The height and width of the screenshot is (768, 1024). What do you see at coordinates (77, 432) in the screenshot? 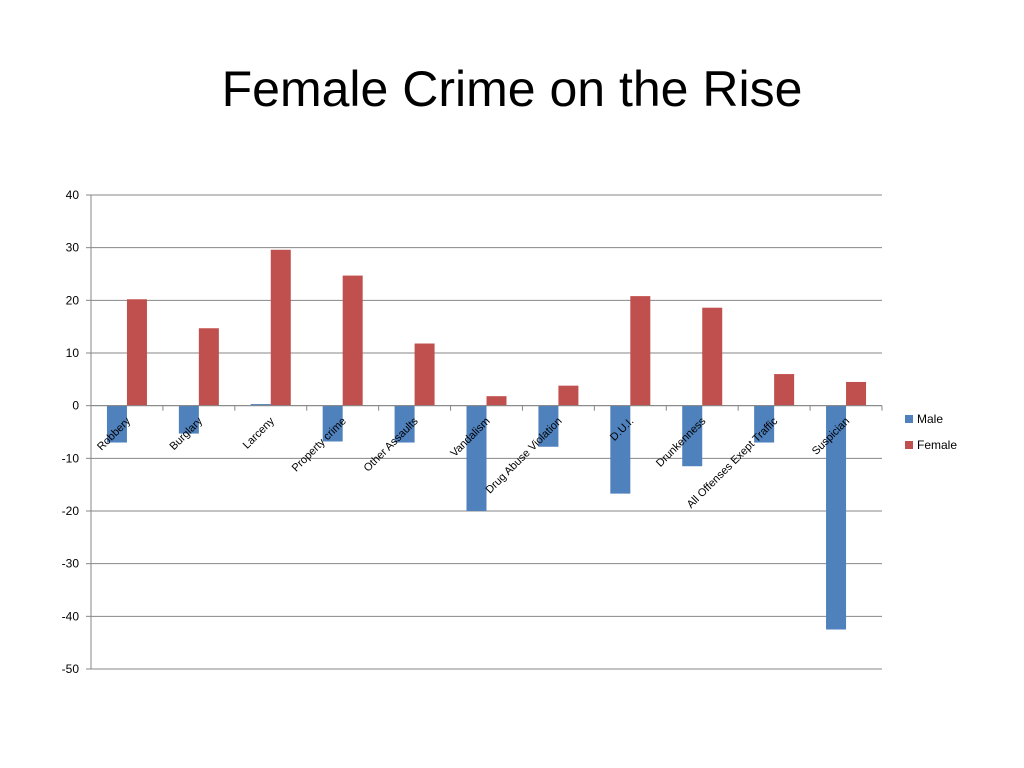
I see `y-axis: 40 30 20 10 0 -10 -20 -30 -40 -50` at bounding box center [77, 432].